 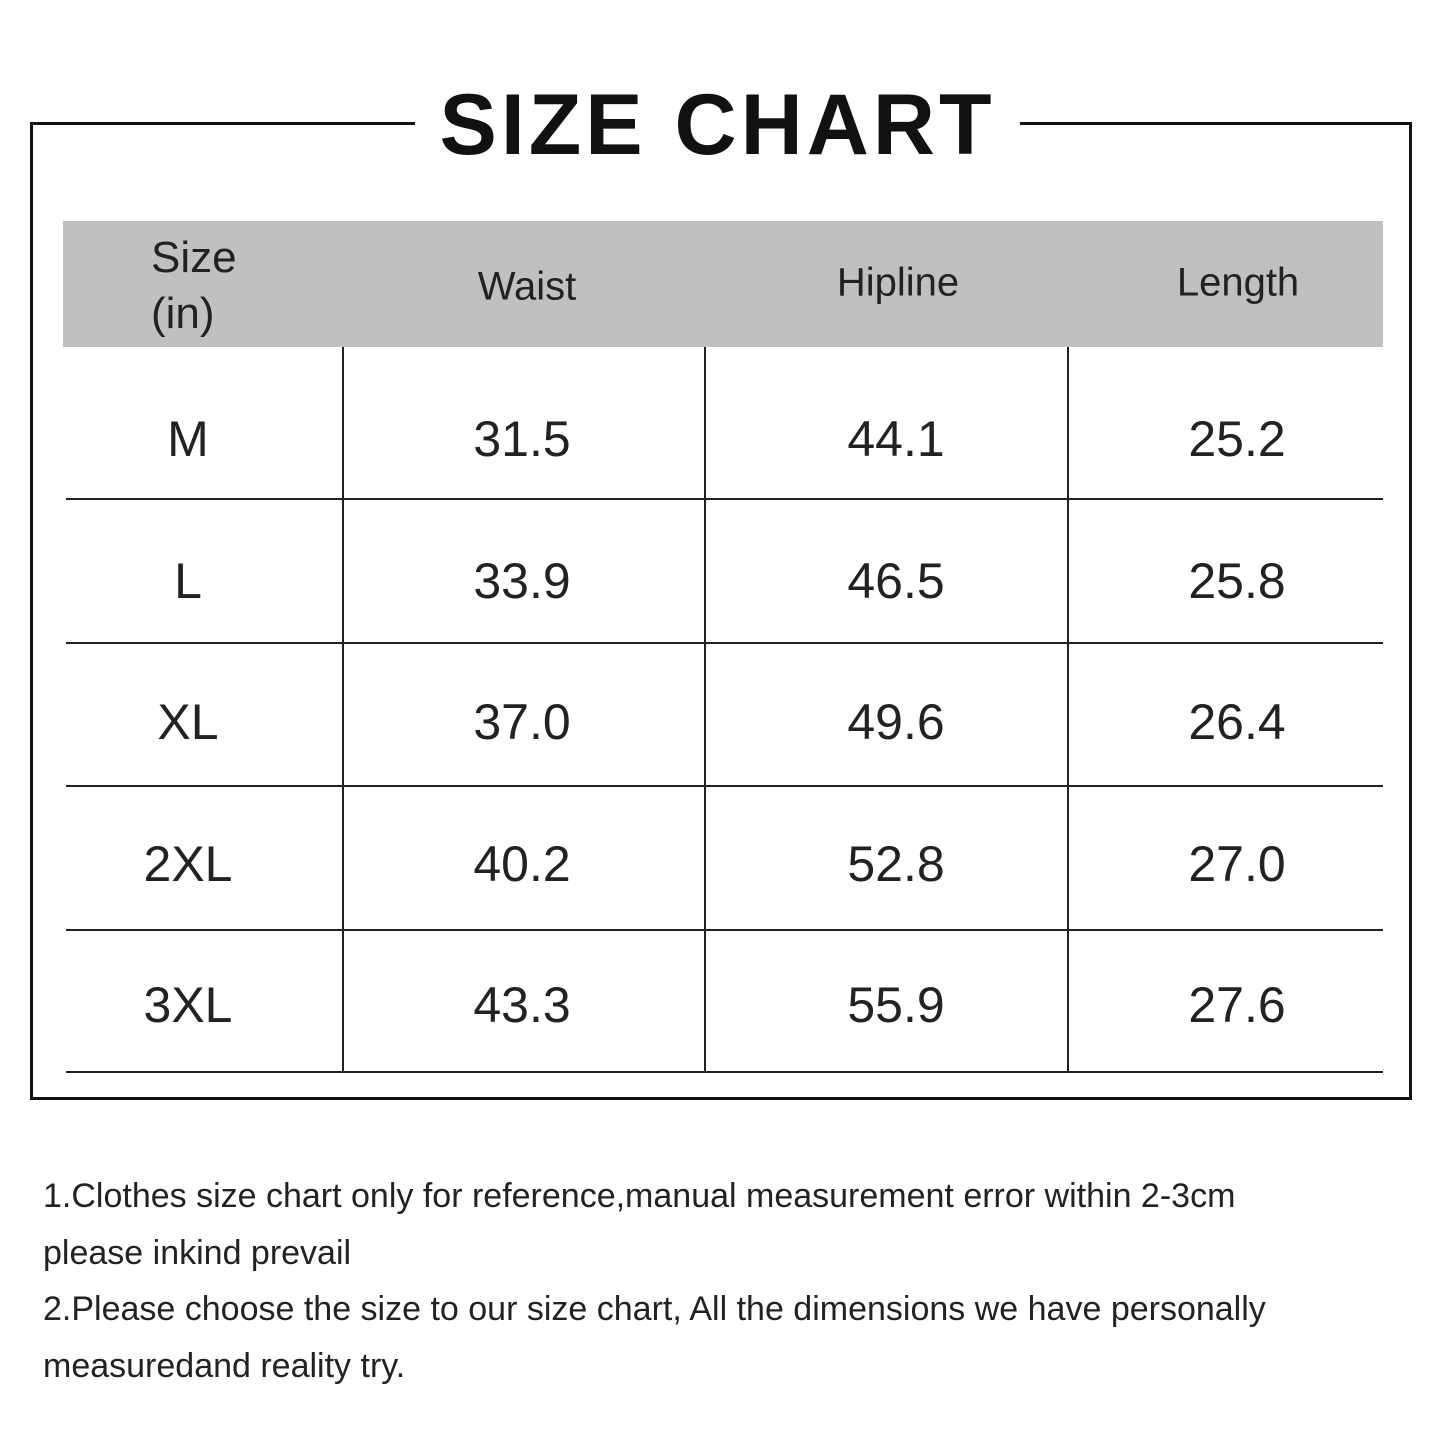 I want to click on cell-waist: 31.5, so click(x=522, y=439).